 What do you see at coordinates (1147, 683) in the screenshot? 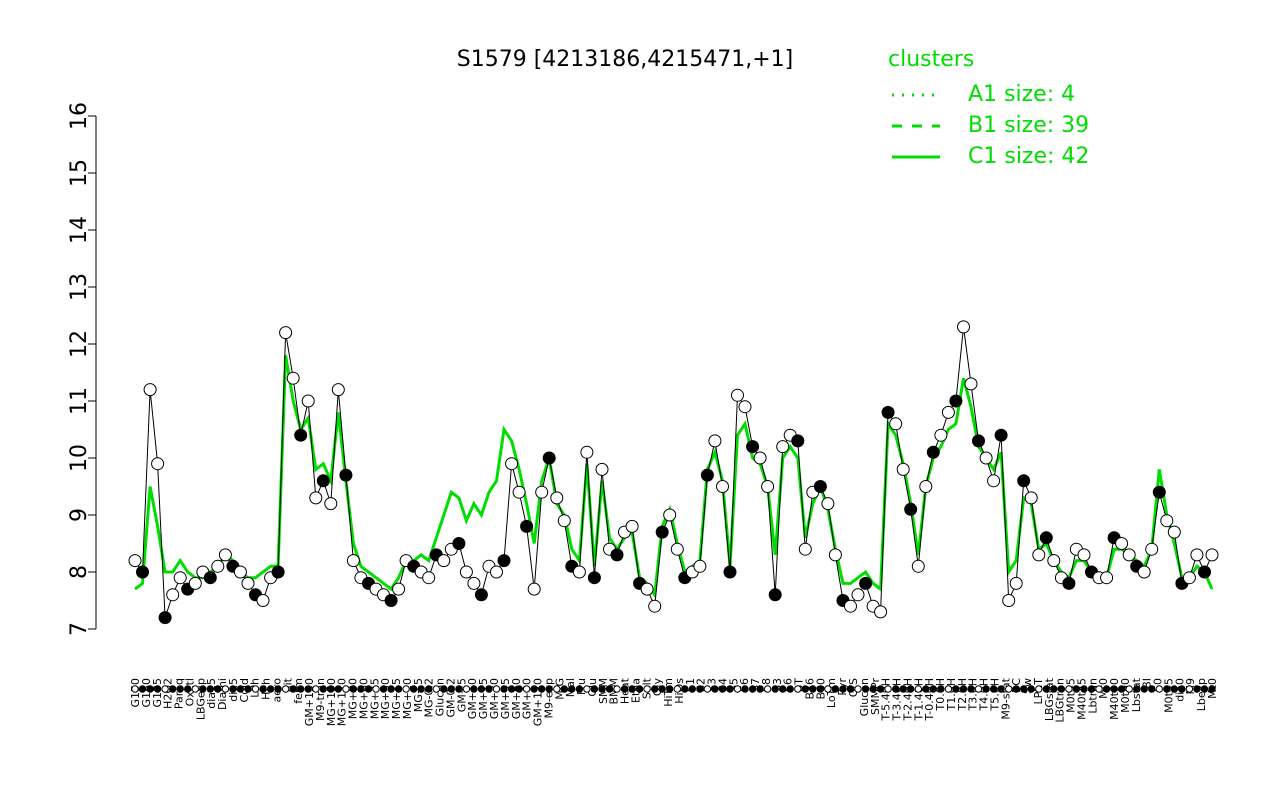
I see `x-tick-label: BI` at bounding box center [1147, 683].